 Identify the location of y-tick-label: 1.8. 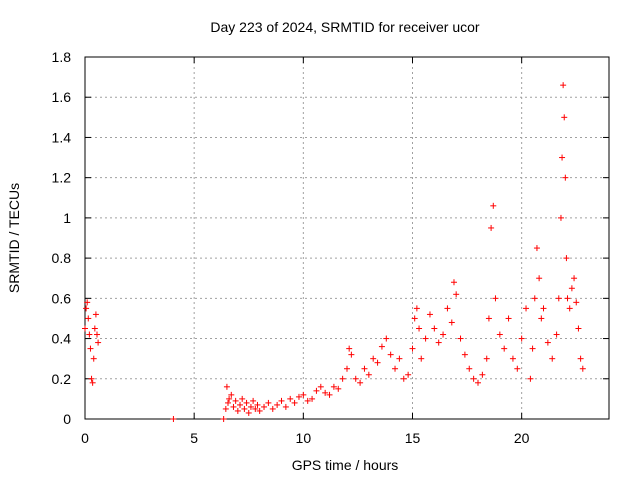
(62, 57).